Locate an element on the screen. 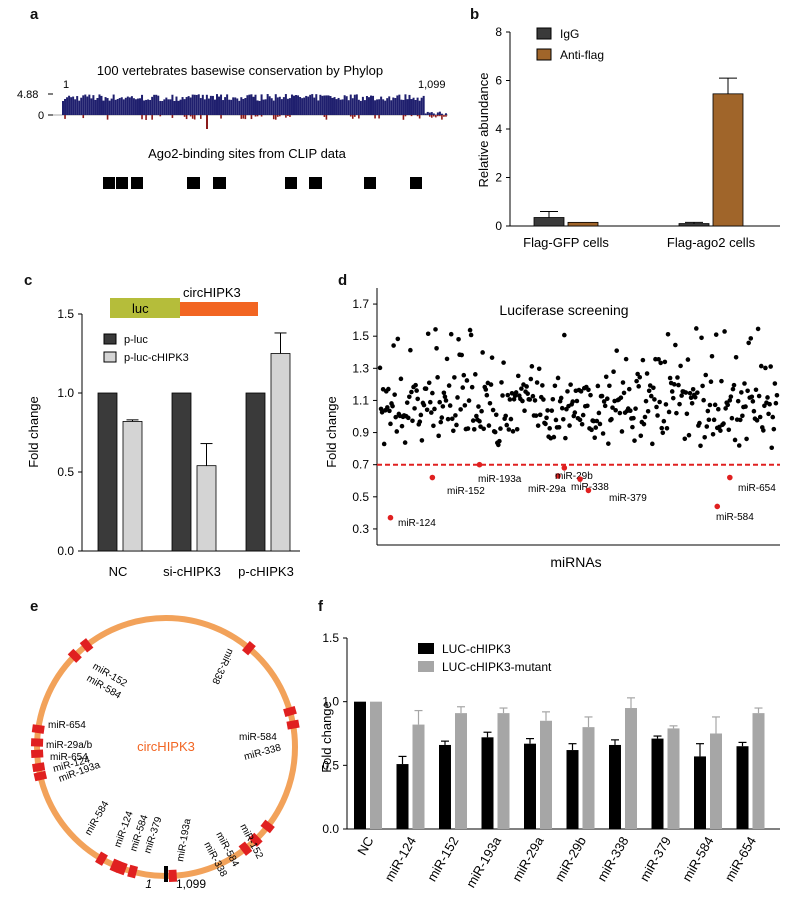 This screenshot has height=902, width=805. legend-label-wt: LUC-cHIPK3 is located at coordinates (476, 649).